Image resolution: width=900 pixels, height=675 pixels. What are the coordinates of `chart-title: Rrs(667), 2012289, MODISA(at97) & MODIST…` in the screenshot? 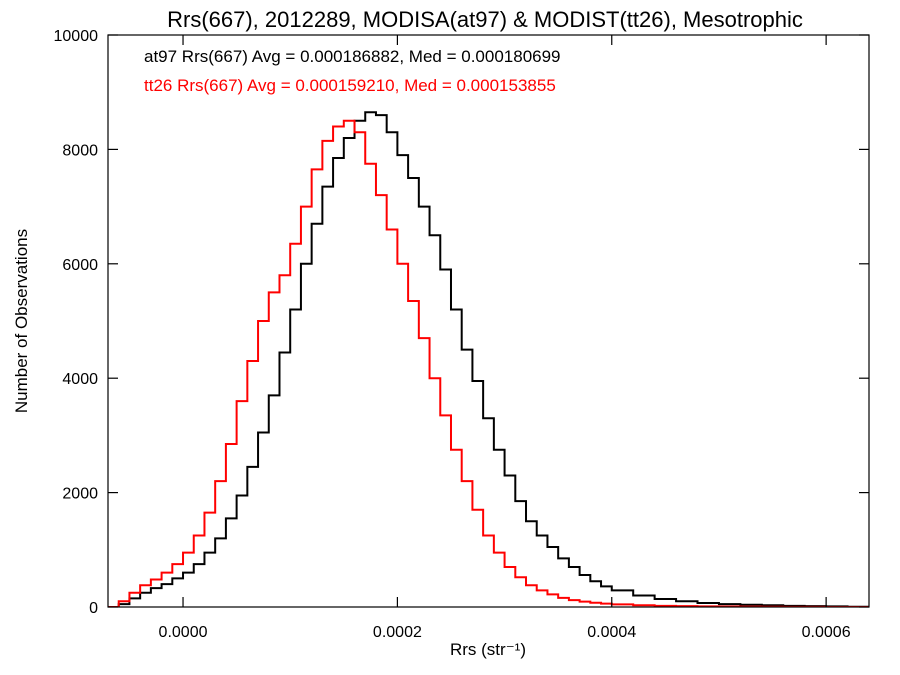 It's located at (485, 19).